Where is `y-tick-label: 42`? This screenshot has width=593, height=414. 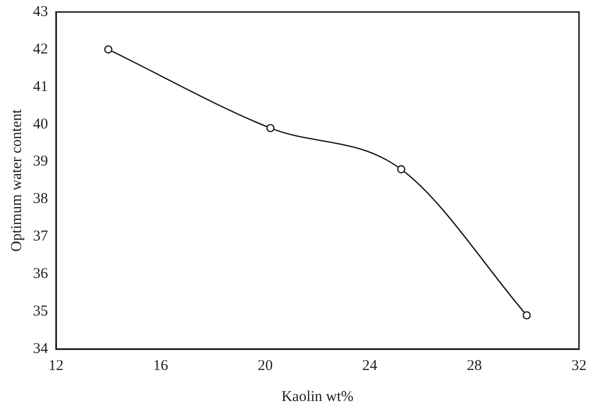 y-tick-label: 42 is located at coordinates (40, 49).